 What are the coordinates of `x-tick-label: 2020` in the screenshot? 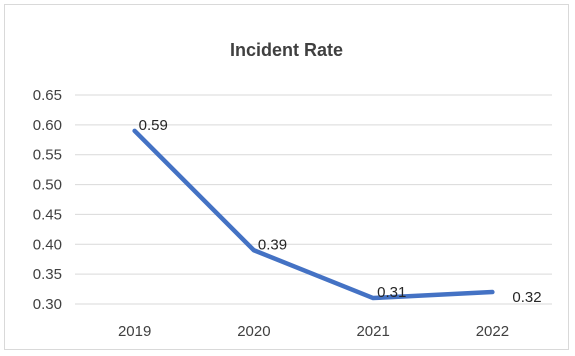 It's located at (253, 331).